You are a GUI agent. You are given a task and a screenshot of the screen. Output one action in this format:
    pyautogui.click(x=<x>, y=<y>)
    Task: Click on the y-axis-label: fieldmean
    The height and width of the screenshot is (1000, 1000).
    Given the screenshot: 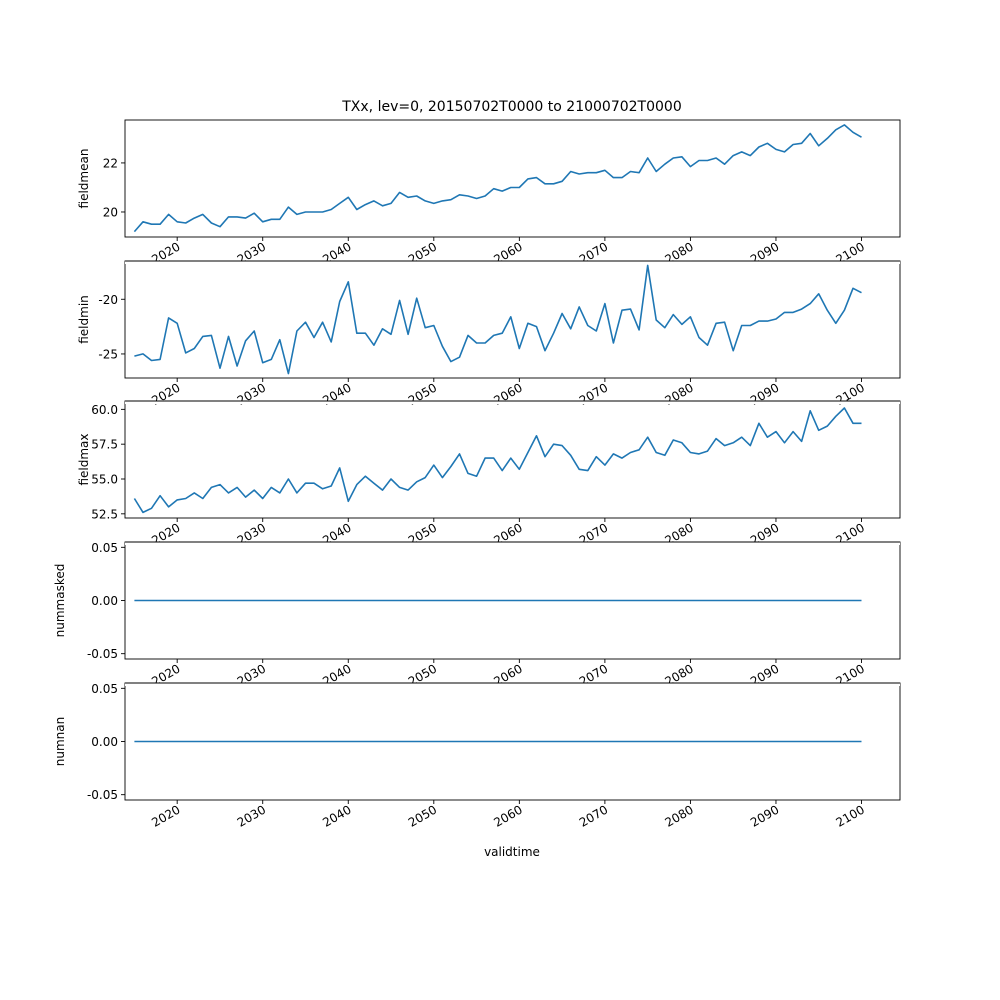 What is the action you would take?
    pyautogui.click(x=84, y=179)
    